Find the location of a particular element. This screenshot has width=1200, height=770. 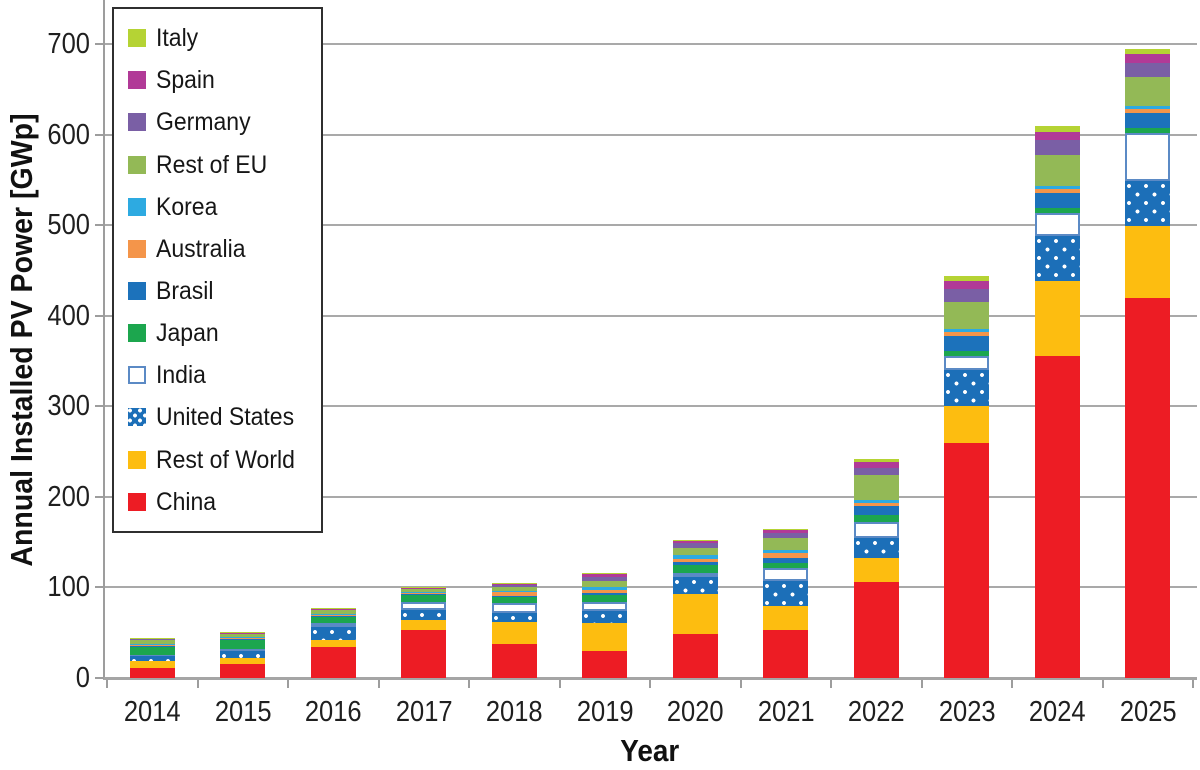

bar-segment-rest-of-eu-2015 is located at coordinates (243, 636).